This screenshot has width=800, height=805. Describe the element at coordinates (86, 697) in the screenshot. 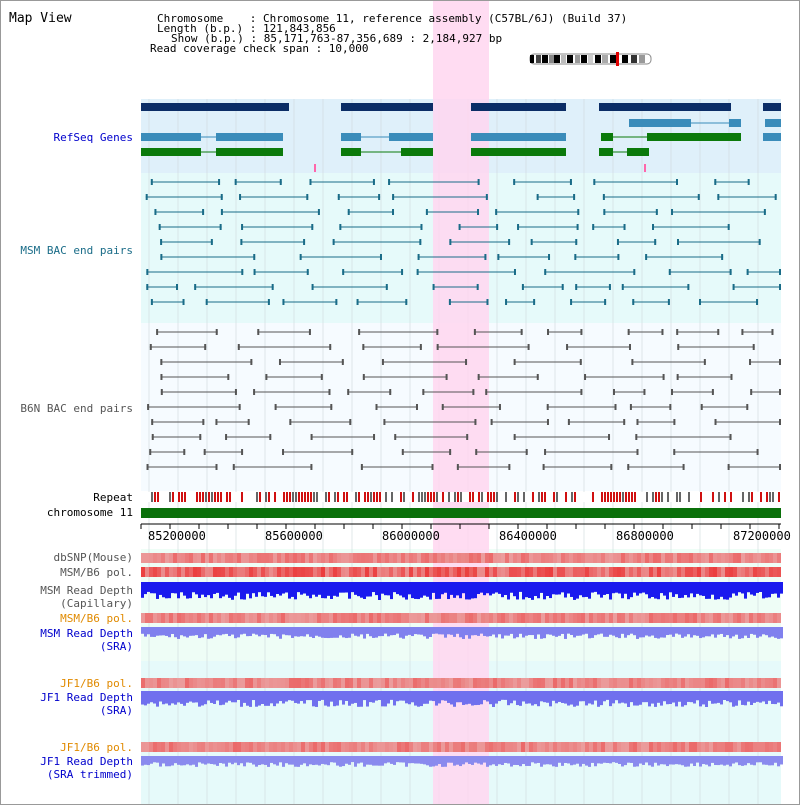

I see `track-label-jf1-read-depth-sra: JF1 Read Depth` at that location.